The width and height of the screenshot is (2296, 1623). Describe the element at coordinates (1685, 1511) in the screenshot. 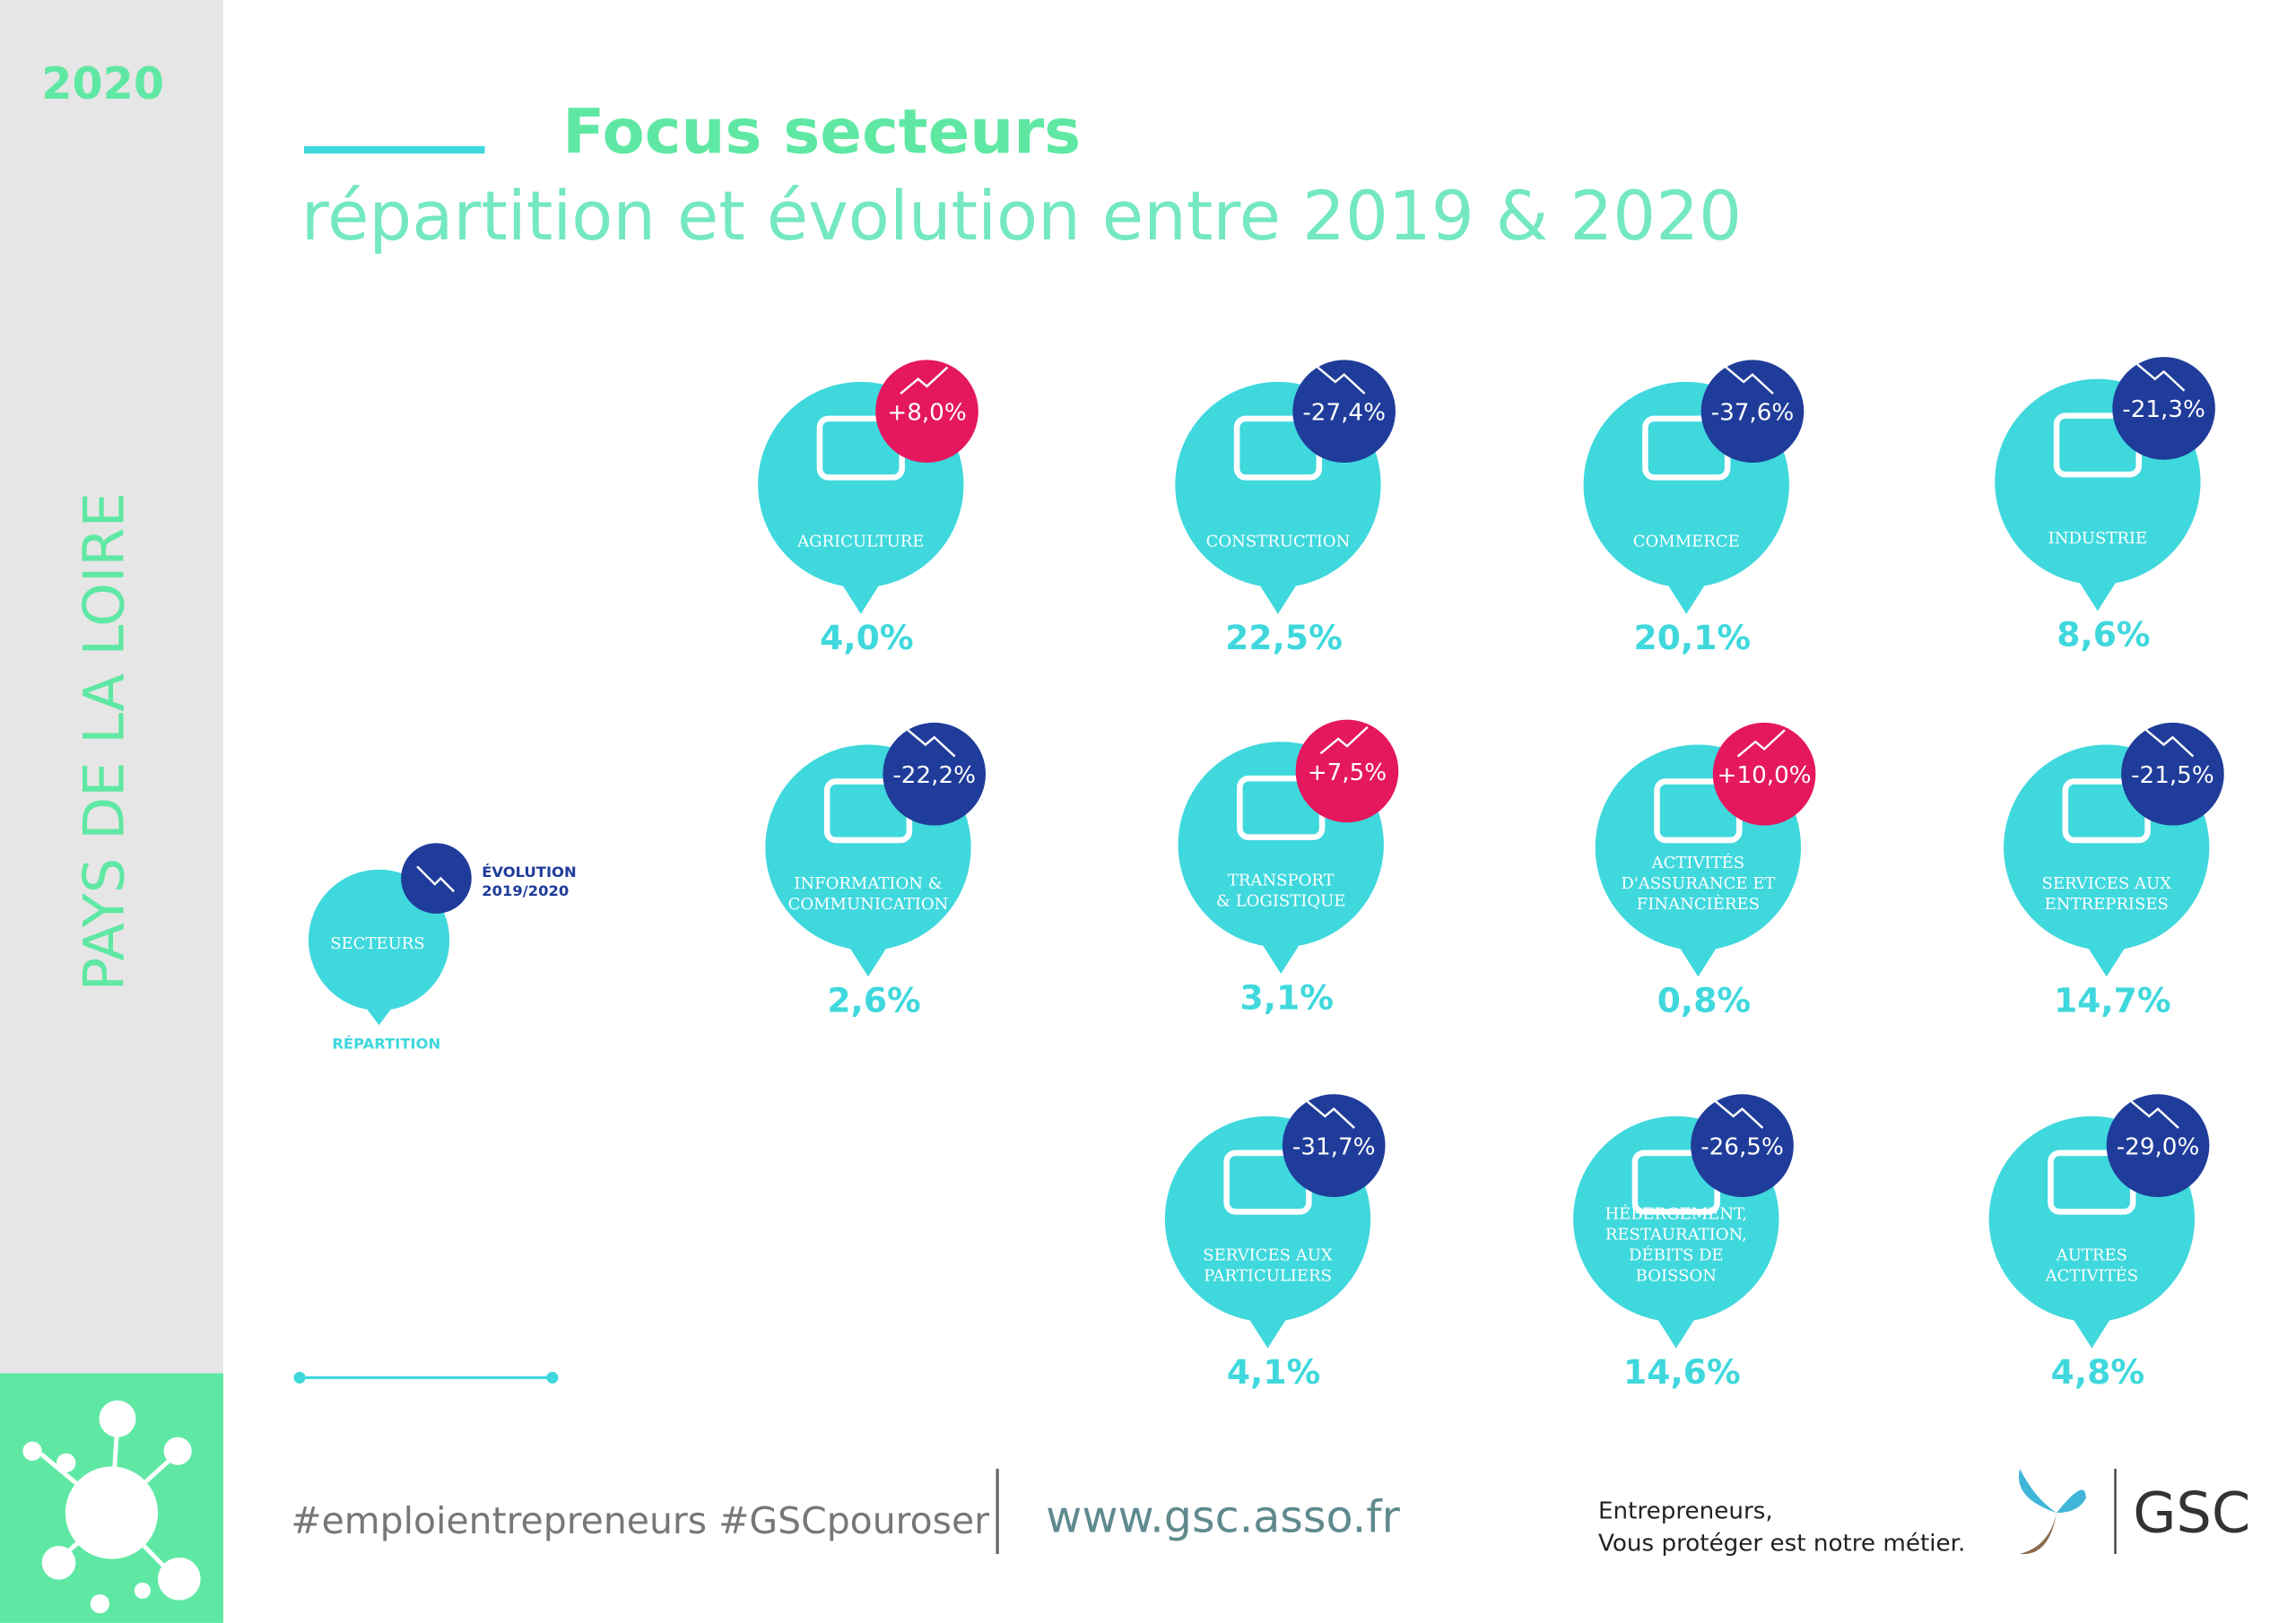

I see `tagline: Entrepreneurs,` at that location.